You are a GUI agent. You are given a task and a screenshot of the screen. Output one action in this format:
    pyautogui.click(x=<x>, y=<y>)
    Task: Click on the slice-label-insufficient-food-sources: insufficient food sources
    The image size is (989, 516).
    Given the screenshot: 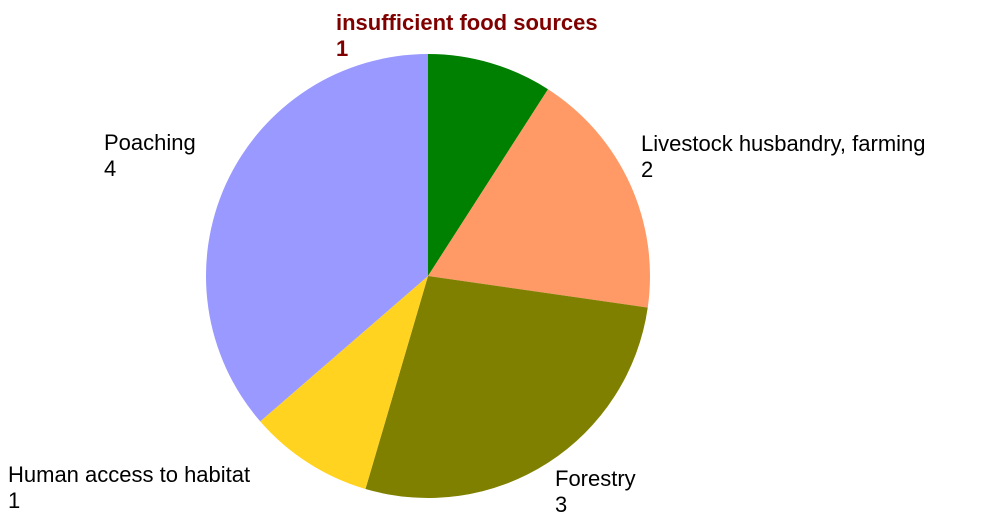 What is the action you would take?
    pyautogui.click(x=467, y=22)
    